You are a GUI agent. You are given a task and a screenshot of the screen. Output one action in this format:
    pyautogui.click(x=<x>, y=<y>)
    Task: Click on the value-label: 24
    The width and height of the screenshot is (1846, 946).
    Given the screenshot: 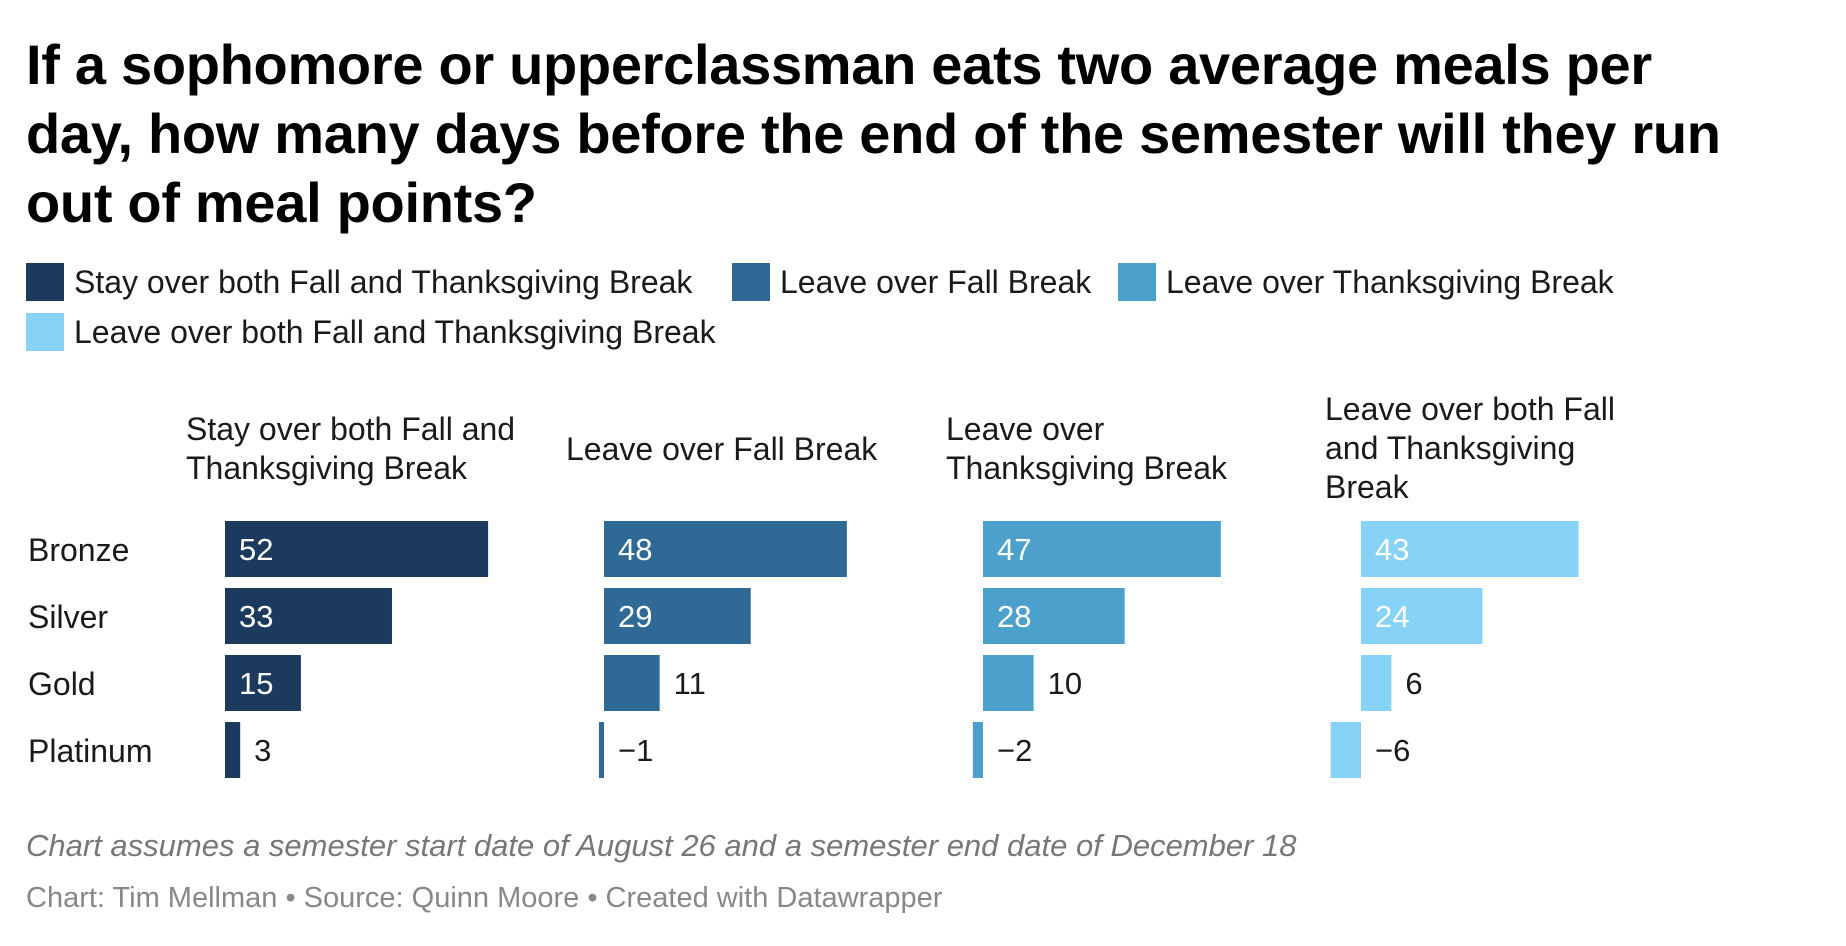 What is the action you would take?
    pyautogui.click(x=1392, y=616)
    